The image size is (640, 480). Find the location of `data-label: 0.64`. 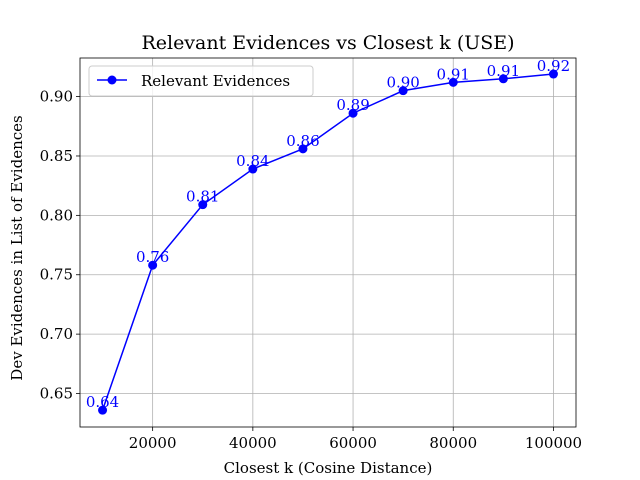

data-label: 0.64 is located at coordinates (102, 402).